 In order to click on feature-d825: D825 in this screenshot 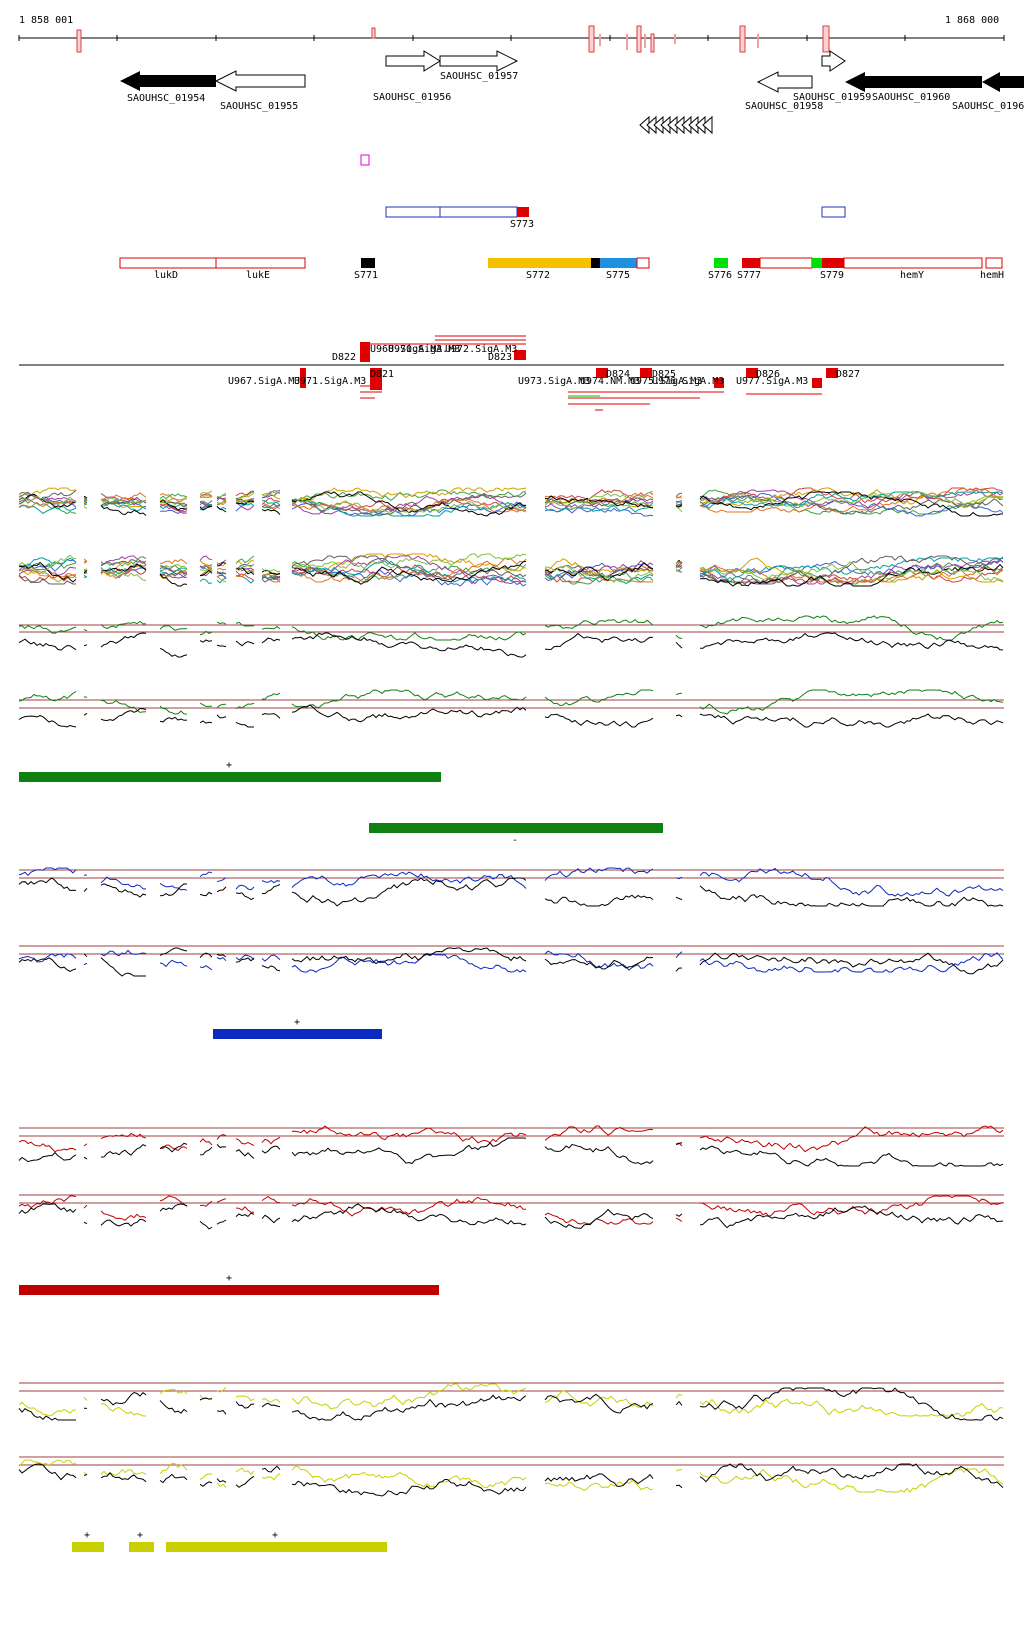, I will do `click(664, 374)`.